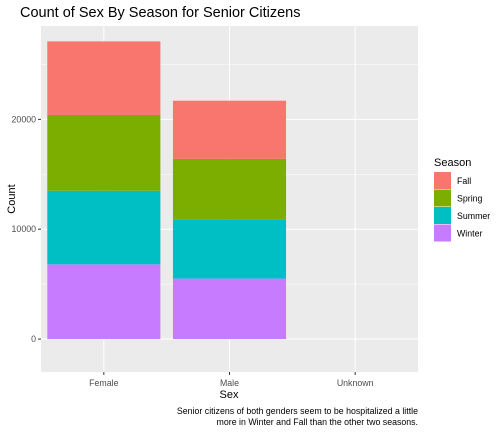 The height and width of the screenshot is (432, 504). Describe the element at coordinates (229, 249) in the screenshot. I see `bar-summer-male` at that location.